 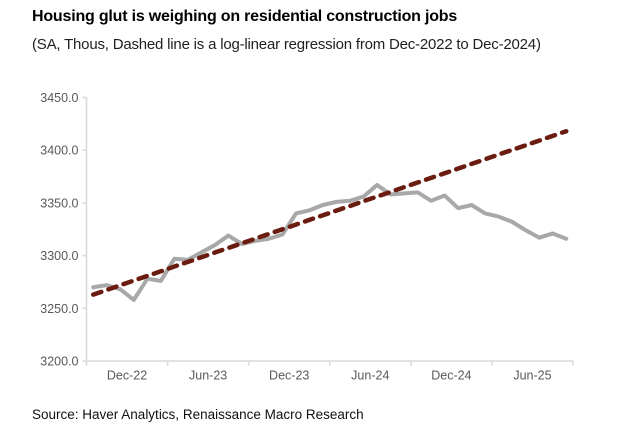 I want to click on x-axis-tick-label: Dec-23, so click(x=289, y=376).